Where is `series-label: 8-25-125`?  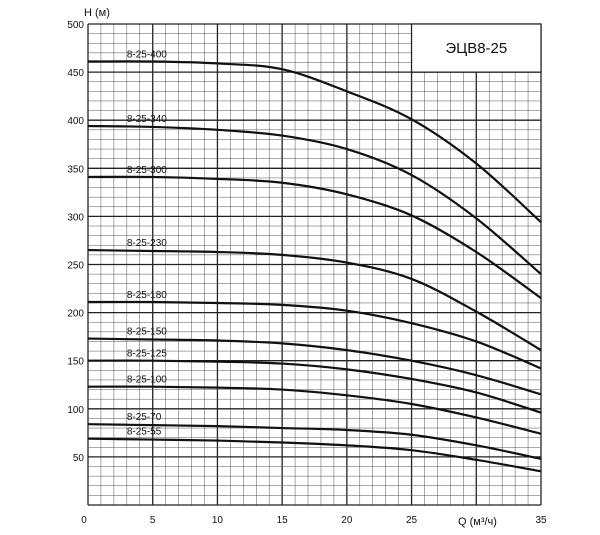
series-label: 8-25-125 is located at coordinates (147, 354).